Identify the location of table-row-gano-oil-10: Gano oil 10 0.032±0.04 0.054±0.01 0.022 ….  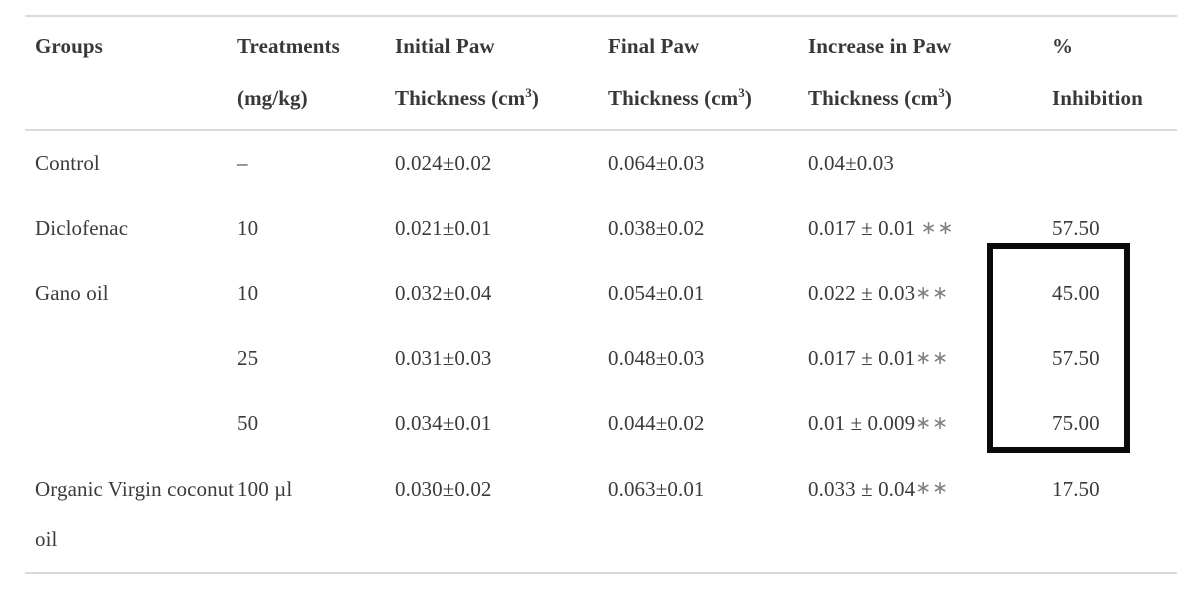
(601, 293).